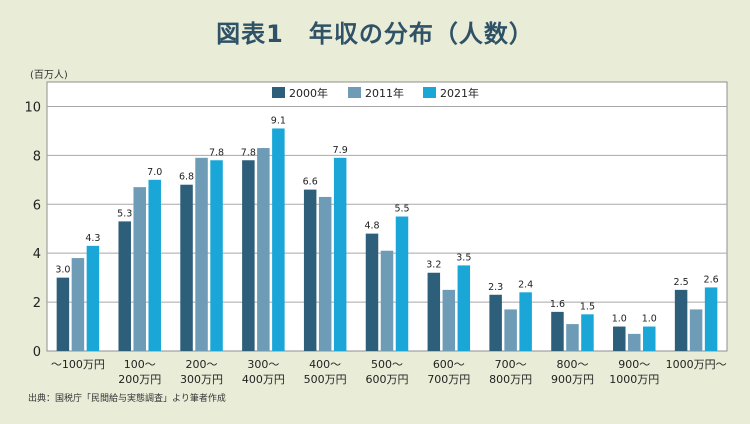 The image size is (750, 424). Describe the element at coordinates (510, 379) in the screenshot. I see `x-tick-label: 800万円` at that location.